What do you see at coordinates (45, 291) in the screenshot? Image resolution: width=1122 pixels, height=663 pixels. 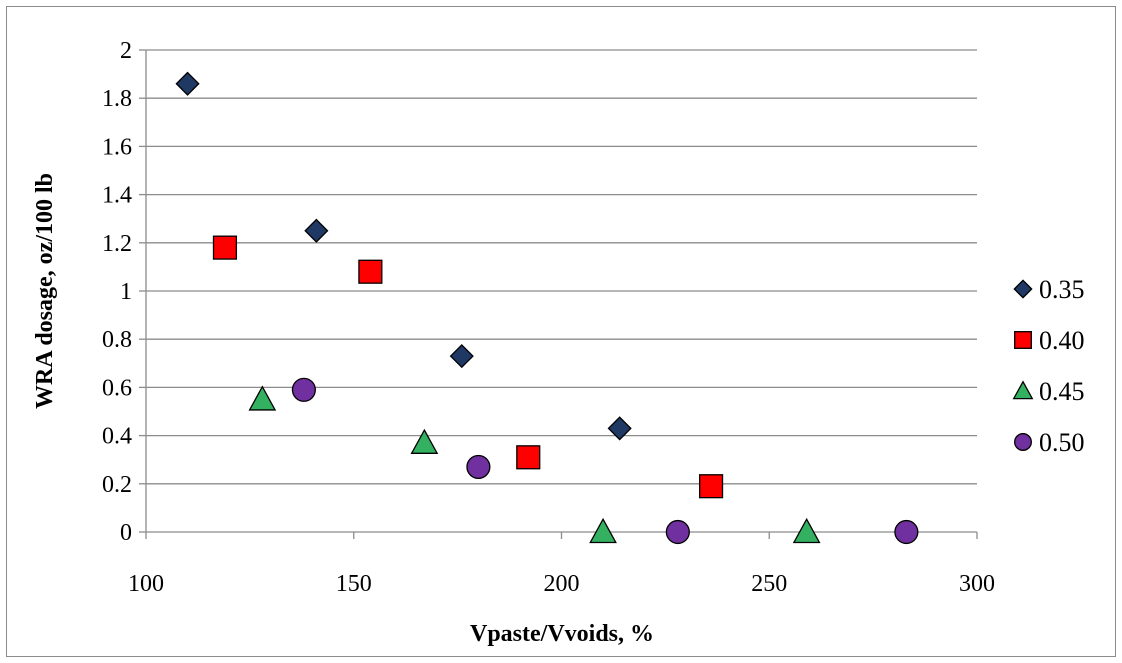 I see `y-axis-title: WRA dosage, oz/100 lb` at bounding box center [45, 291].